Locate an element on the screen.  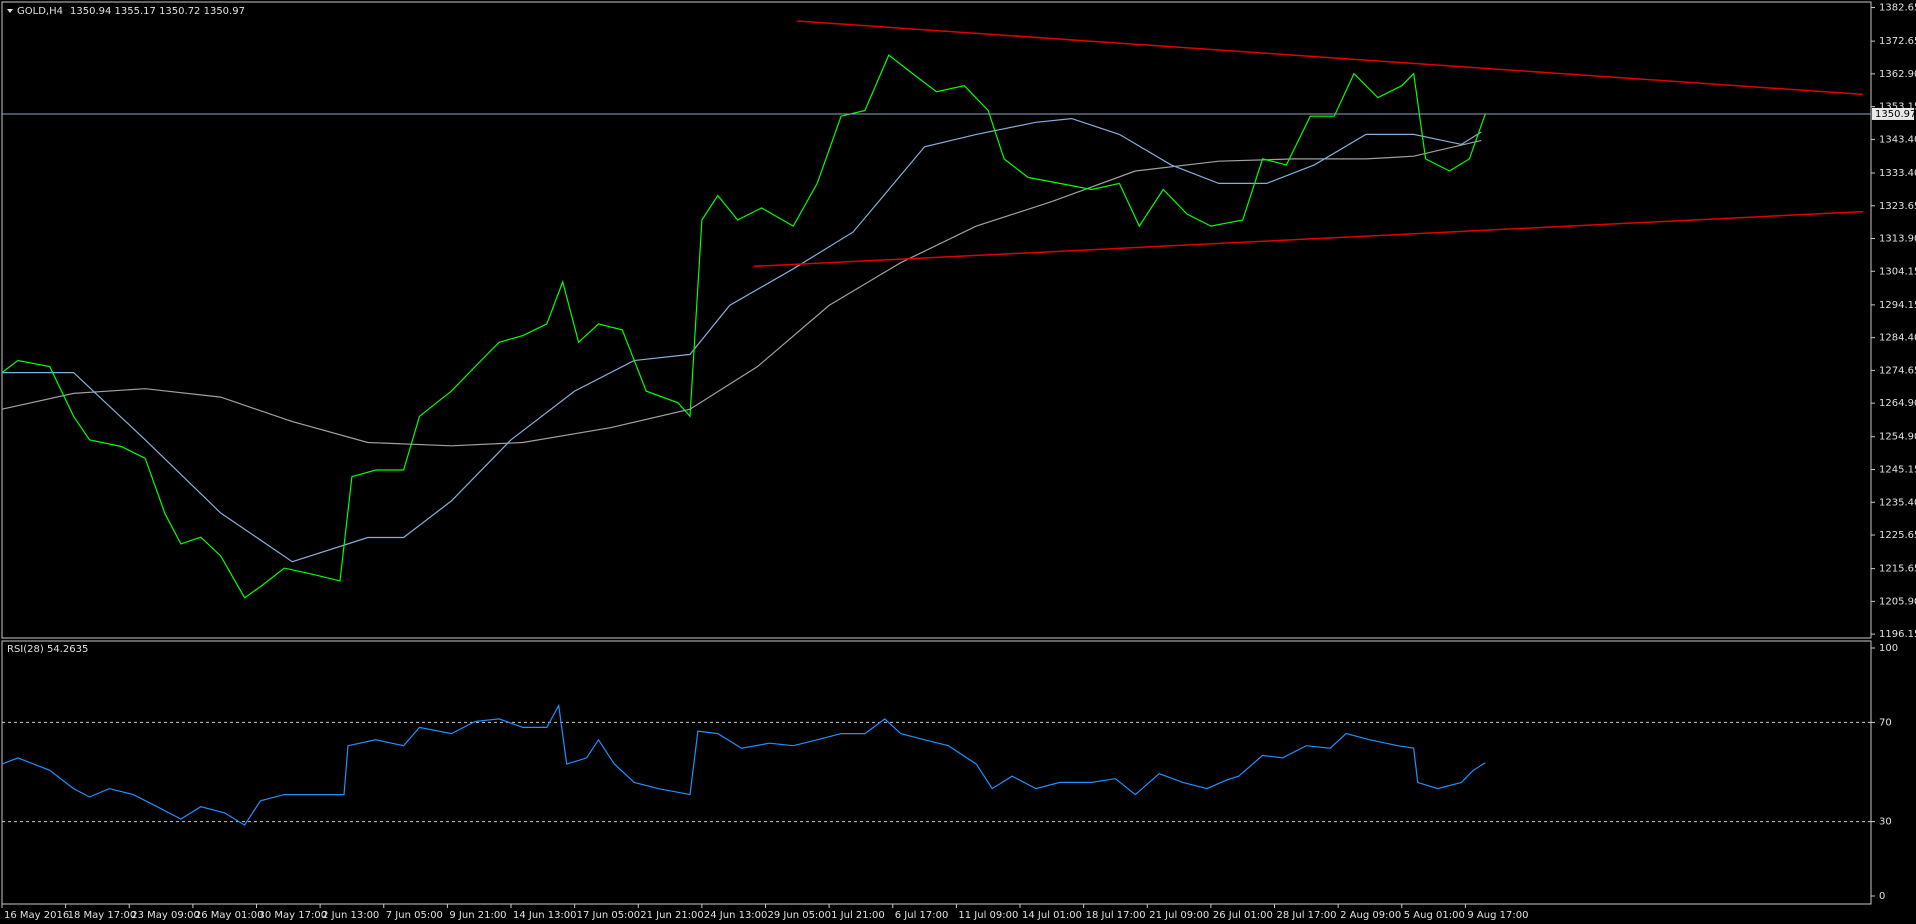
last-price-label: 1350.97 is located at coordinates (1895, 114).